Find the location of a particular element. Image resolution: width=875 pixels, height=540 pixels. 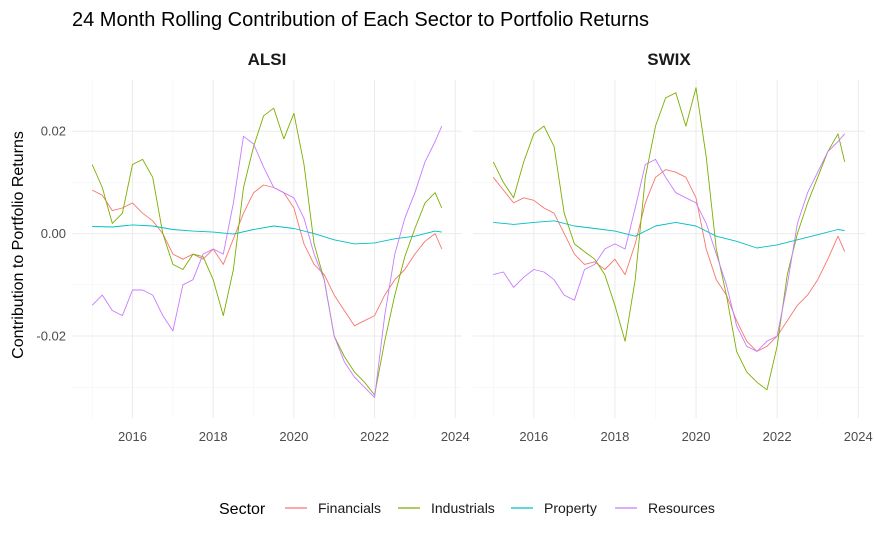

y-axis-title: Contribution to Portfolio Returns is located at coordinates (18, 245).